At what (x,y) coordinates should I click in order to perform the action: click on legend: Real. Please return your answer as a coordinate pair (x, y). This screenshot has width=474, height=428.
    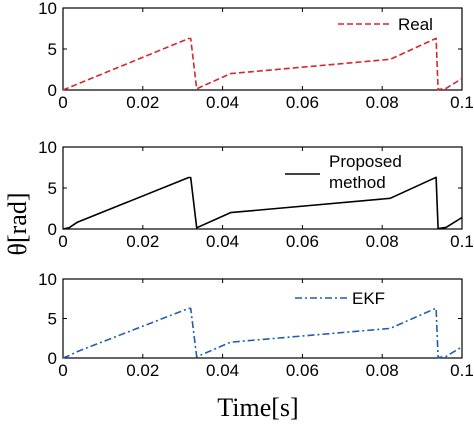
    Looking at the image, I should click on (385, 24).